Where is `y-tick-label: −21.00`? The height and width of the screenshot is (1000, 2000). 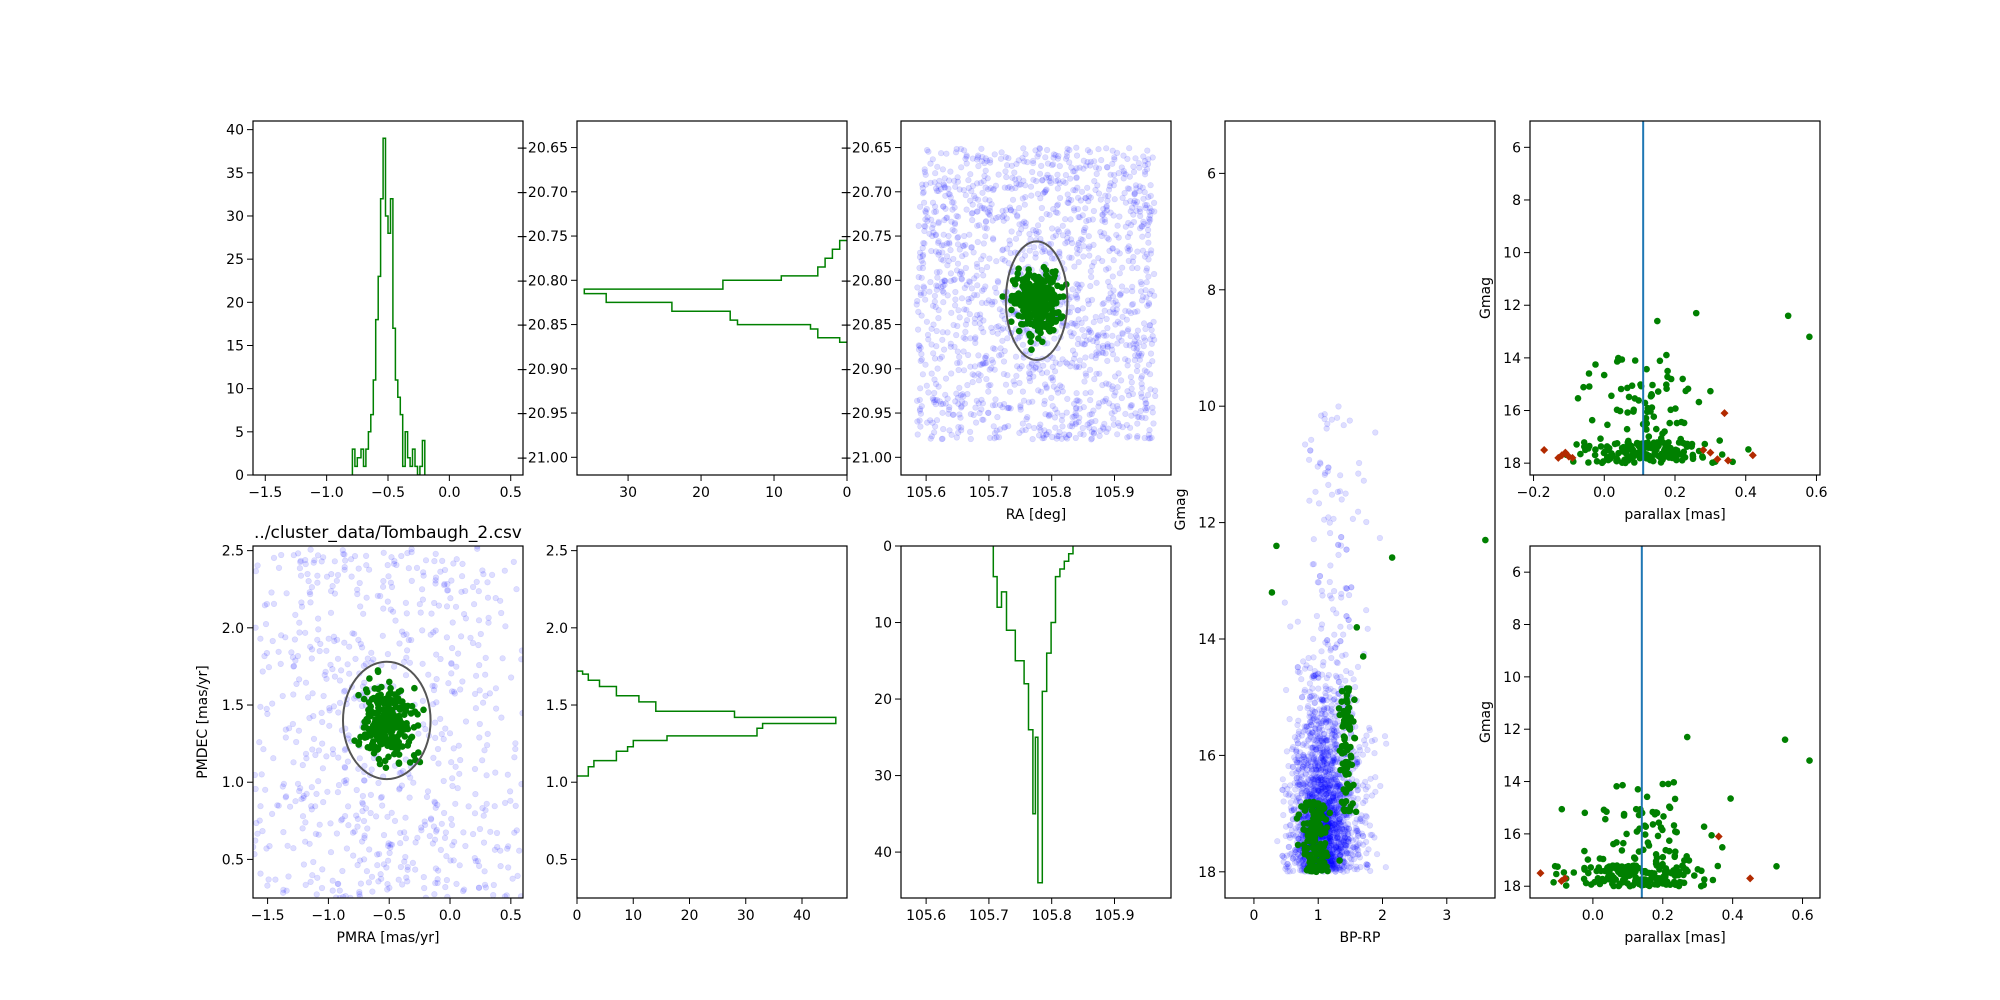 y-tick-label: −21.00 is located at coordinates (542, 458).